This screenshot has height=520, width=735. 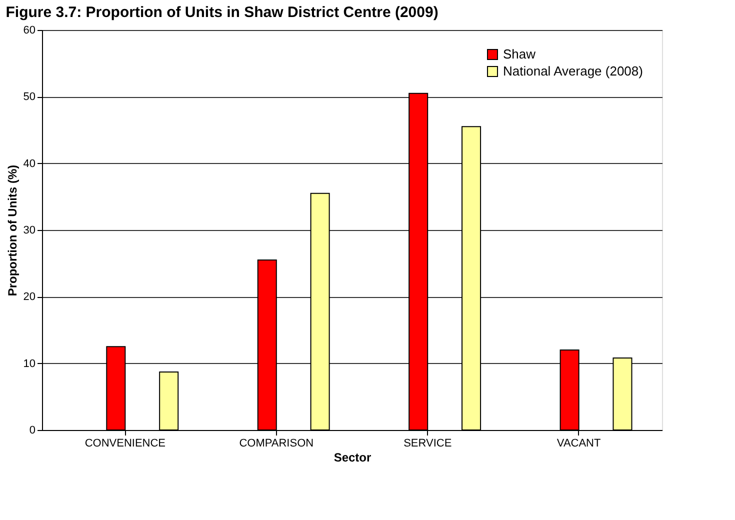 I want to click on x-tick-label: CONVENIENCE, so click(x=125, y=444).